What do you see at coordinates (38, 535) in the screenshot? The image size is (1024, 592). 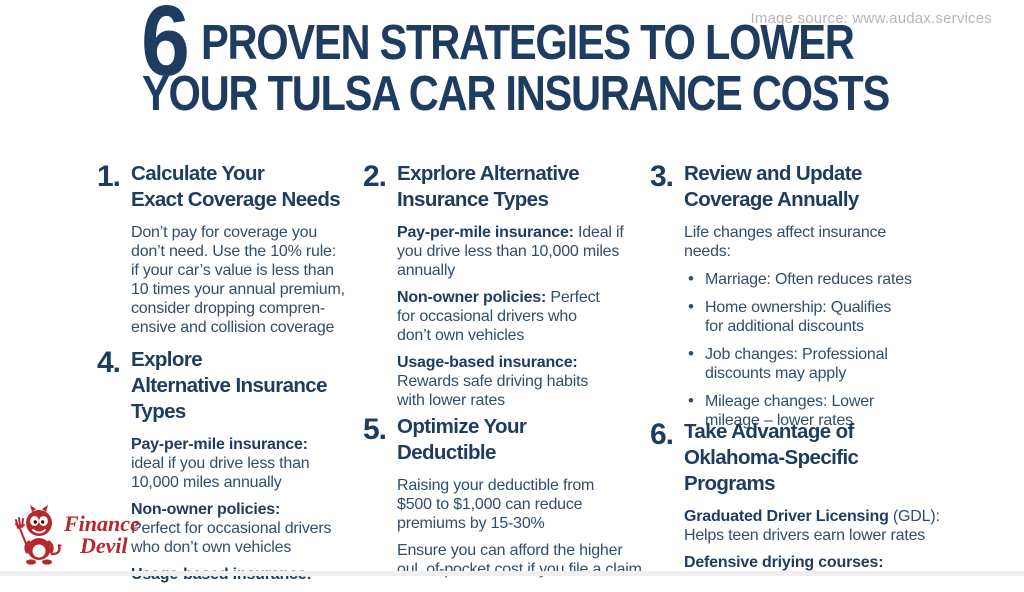 I see `finance-devil-mascot-icon` at bounding box center [38, 535].